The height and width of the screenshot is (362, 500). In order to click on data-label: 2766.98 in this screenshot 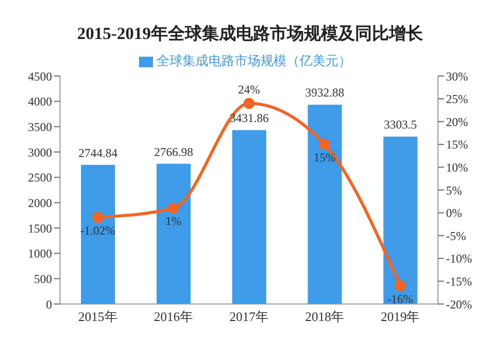, I will do `click(174, 151)`.